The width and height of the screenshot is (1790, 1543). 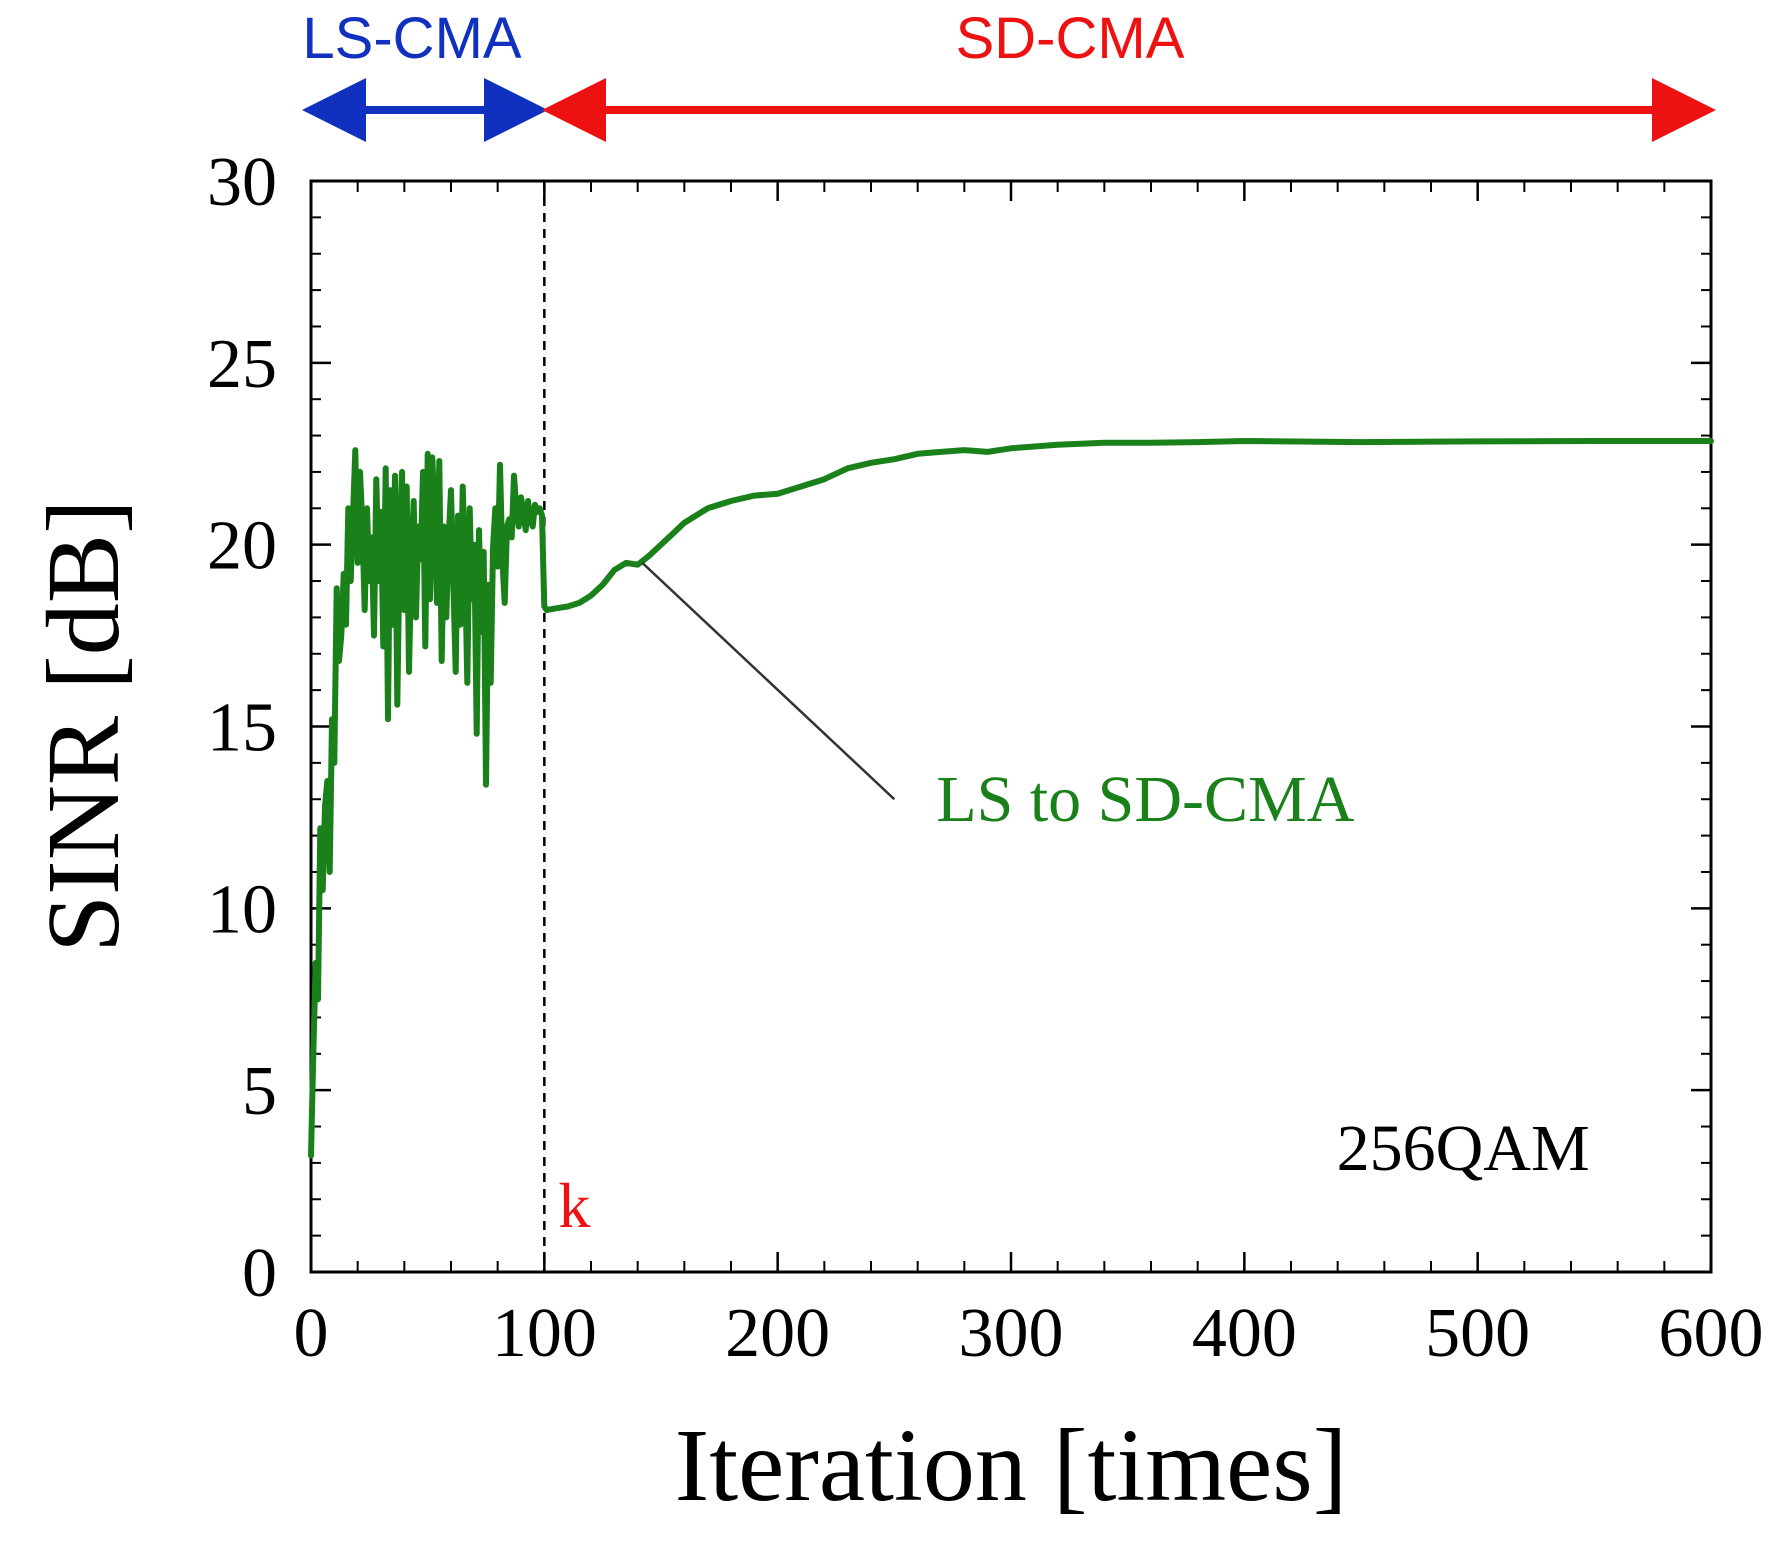 What do you see at coordinates (242, 364) in the screenshot?
I see `y-tick-label: 25` at bounding box center [242, 364].